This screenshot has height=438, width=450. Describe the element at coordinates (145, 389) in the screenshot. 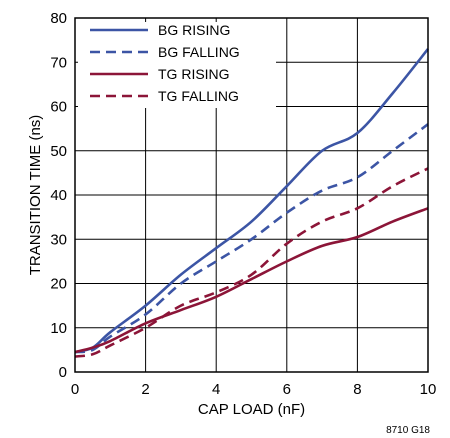

I see `x-tick-label: 2` at that location.